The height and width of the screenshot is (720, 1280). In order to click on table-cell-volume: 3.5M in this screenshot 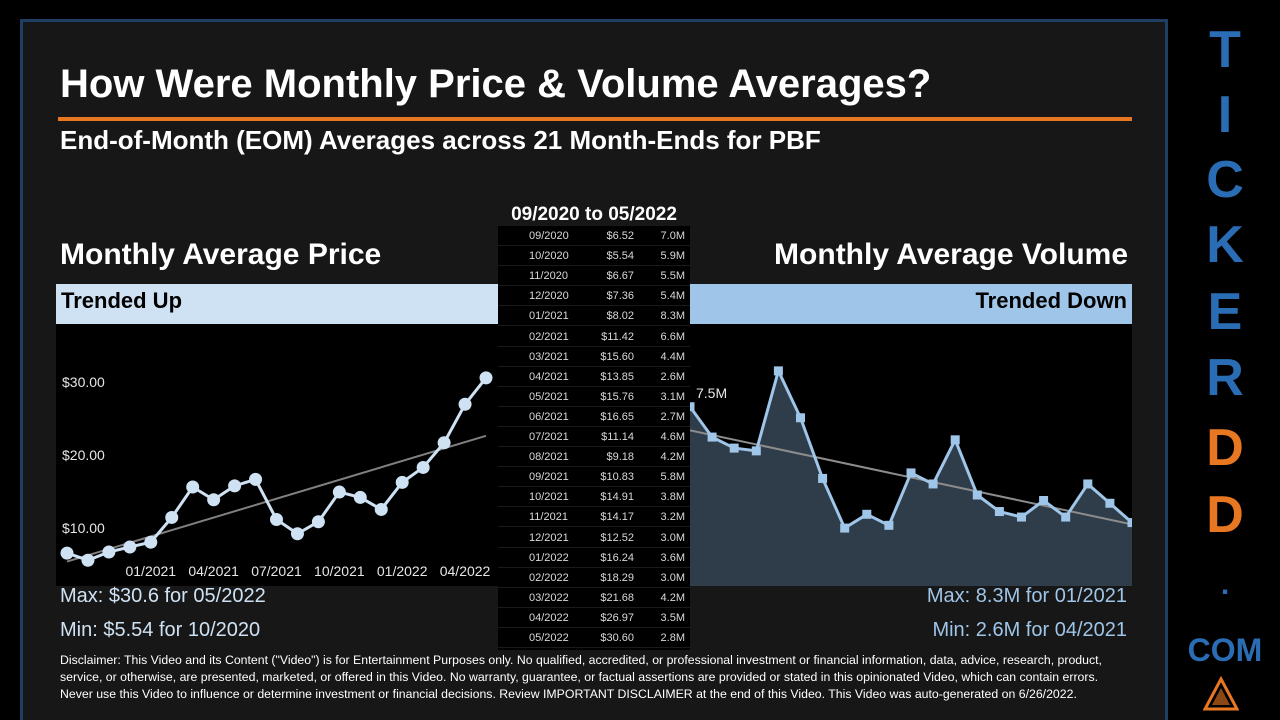, I will do `click(672, 617)`.